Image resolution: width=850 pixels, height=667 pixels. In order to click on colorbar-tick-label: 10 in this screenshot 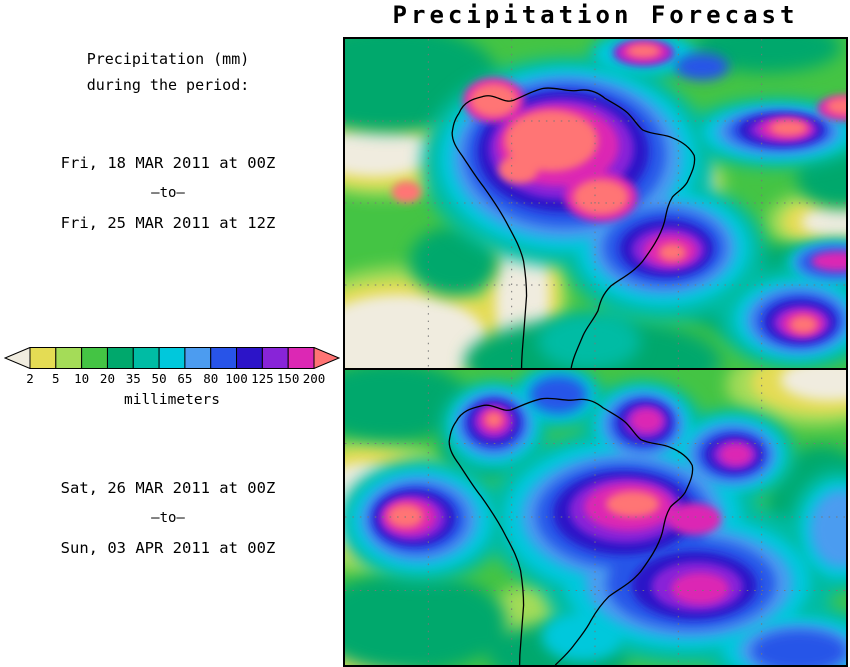, I will do `click(82, 378)`.